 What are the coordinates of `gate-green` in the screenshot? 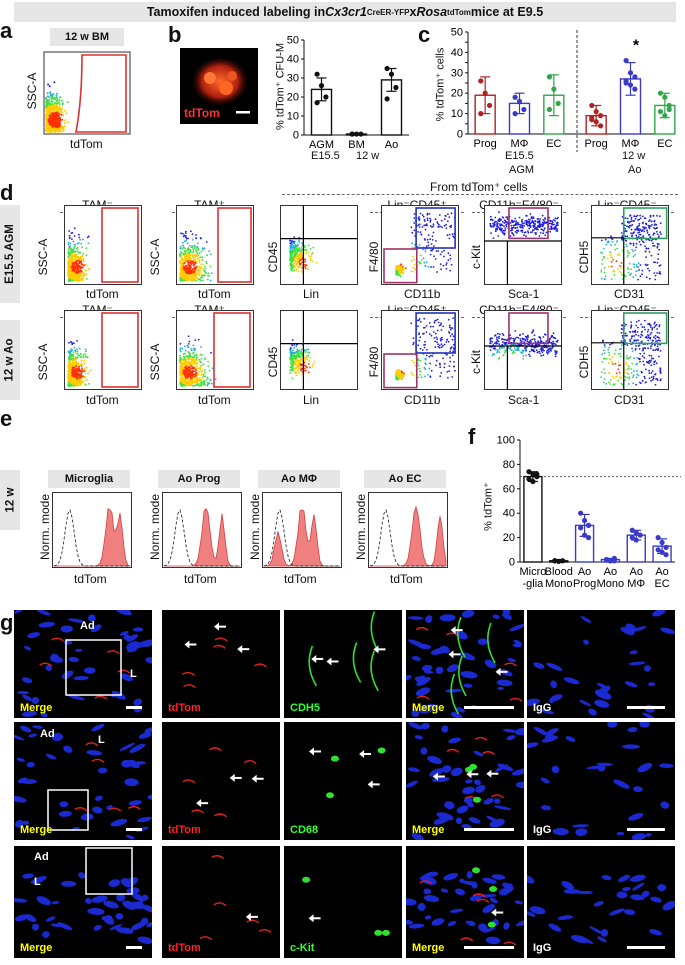 It's located at (645, 328).